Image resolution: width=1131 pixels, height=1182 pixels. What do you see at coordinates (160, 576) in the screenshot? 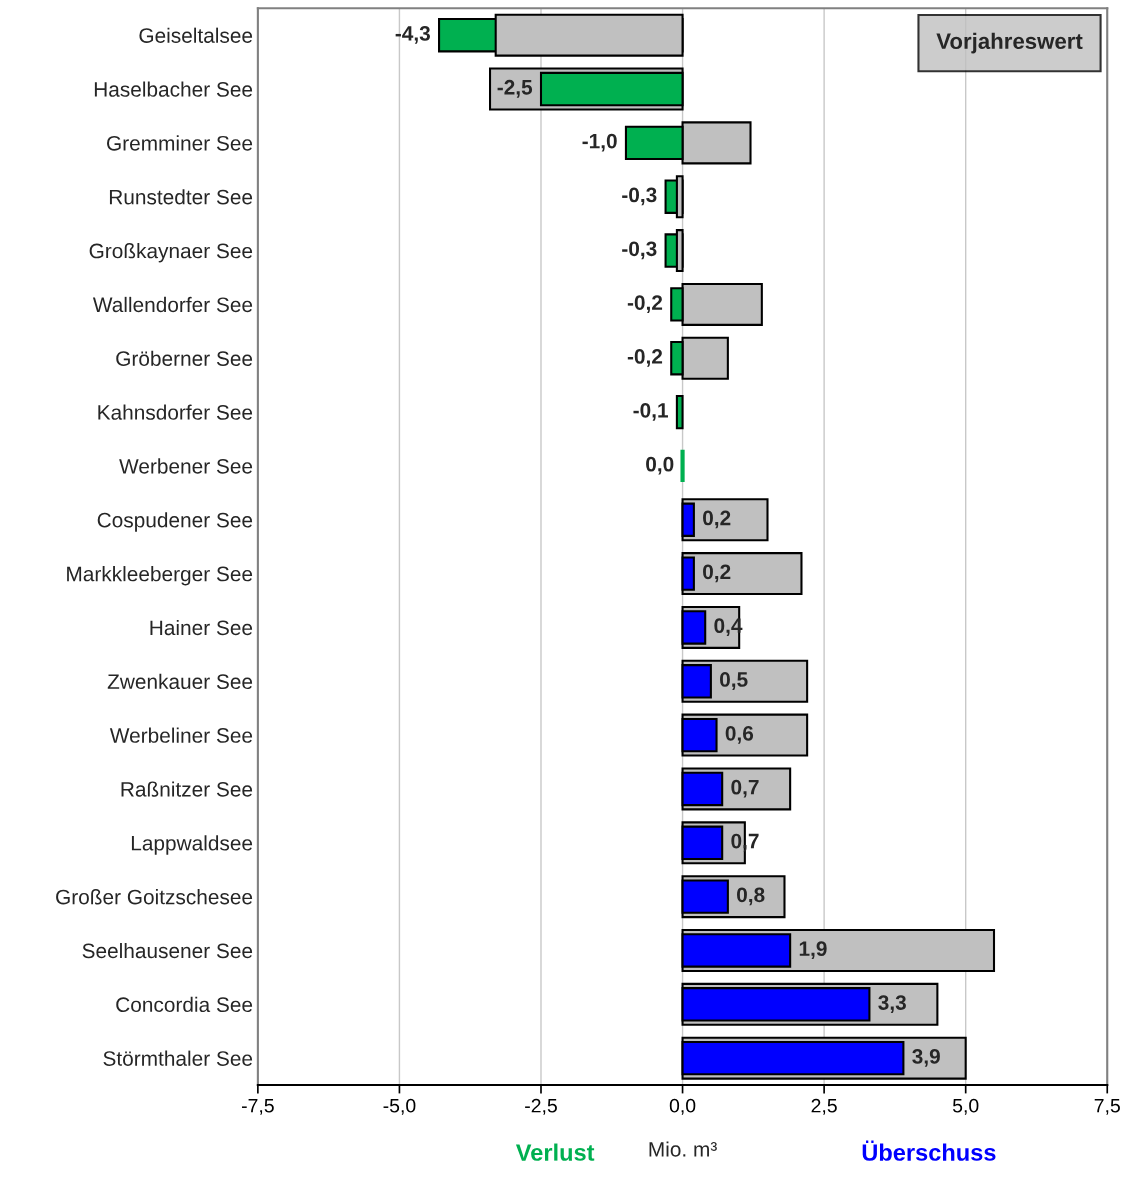
I see `y-tick-label: Markkleeberger See` at bounding box center [160, 576].